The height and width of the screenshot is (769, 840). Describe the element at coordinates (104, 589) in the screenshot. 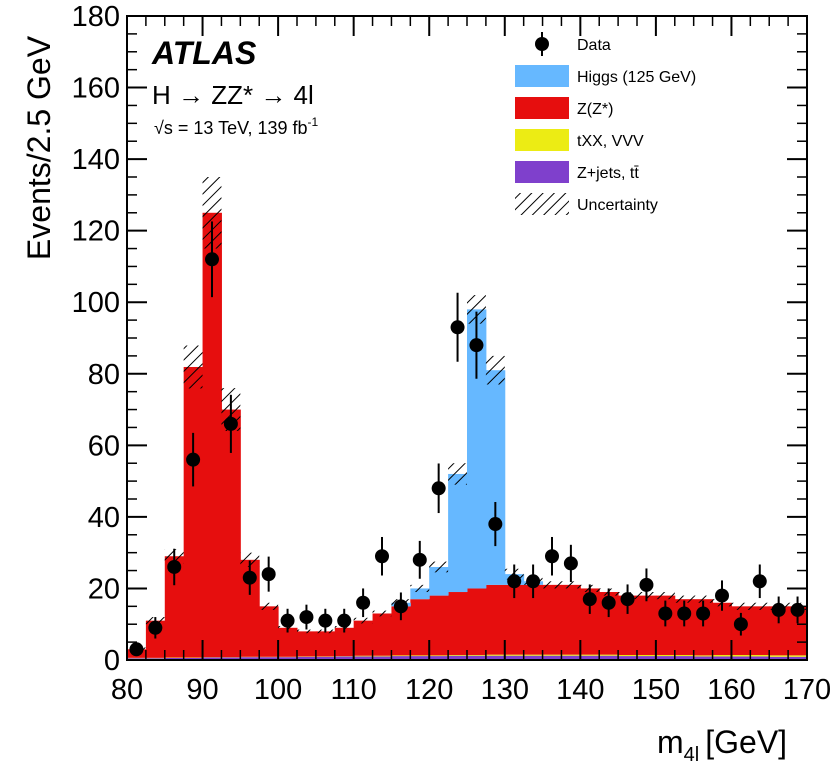

I see `y-tick-label: 20` at that location.